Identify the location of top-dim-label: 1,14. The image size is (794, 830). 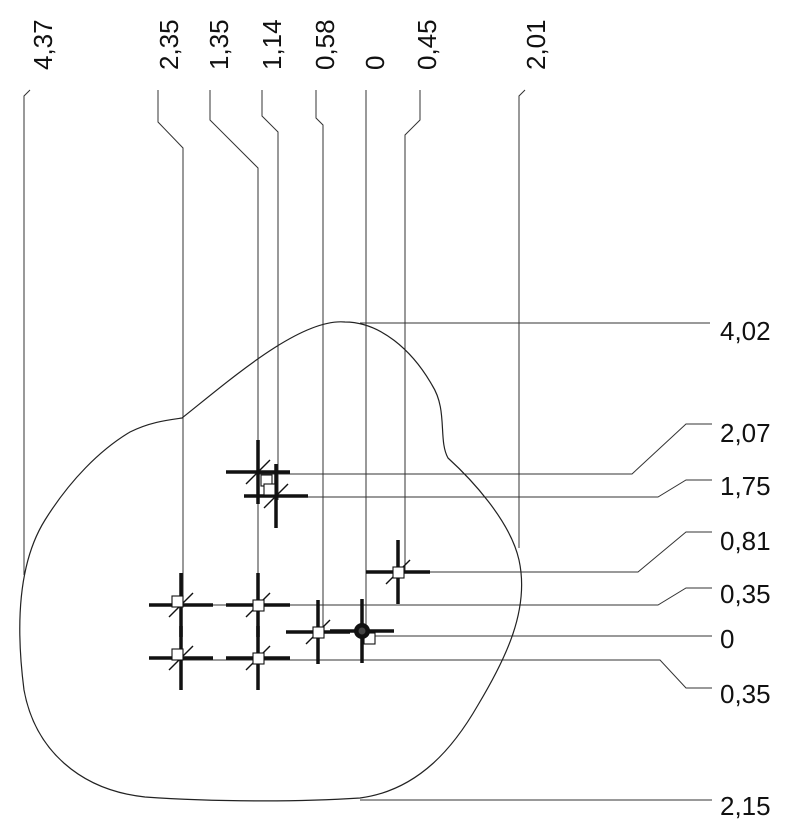
(272, 44).